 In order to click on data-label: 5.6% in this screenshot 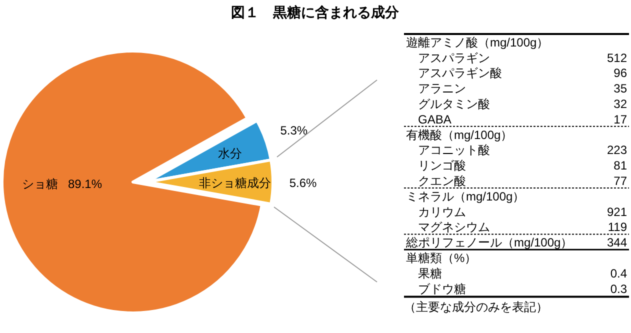, I will do `click(303, 183)`.